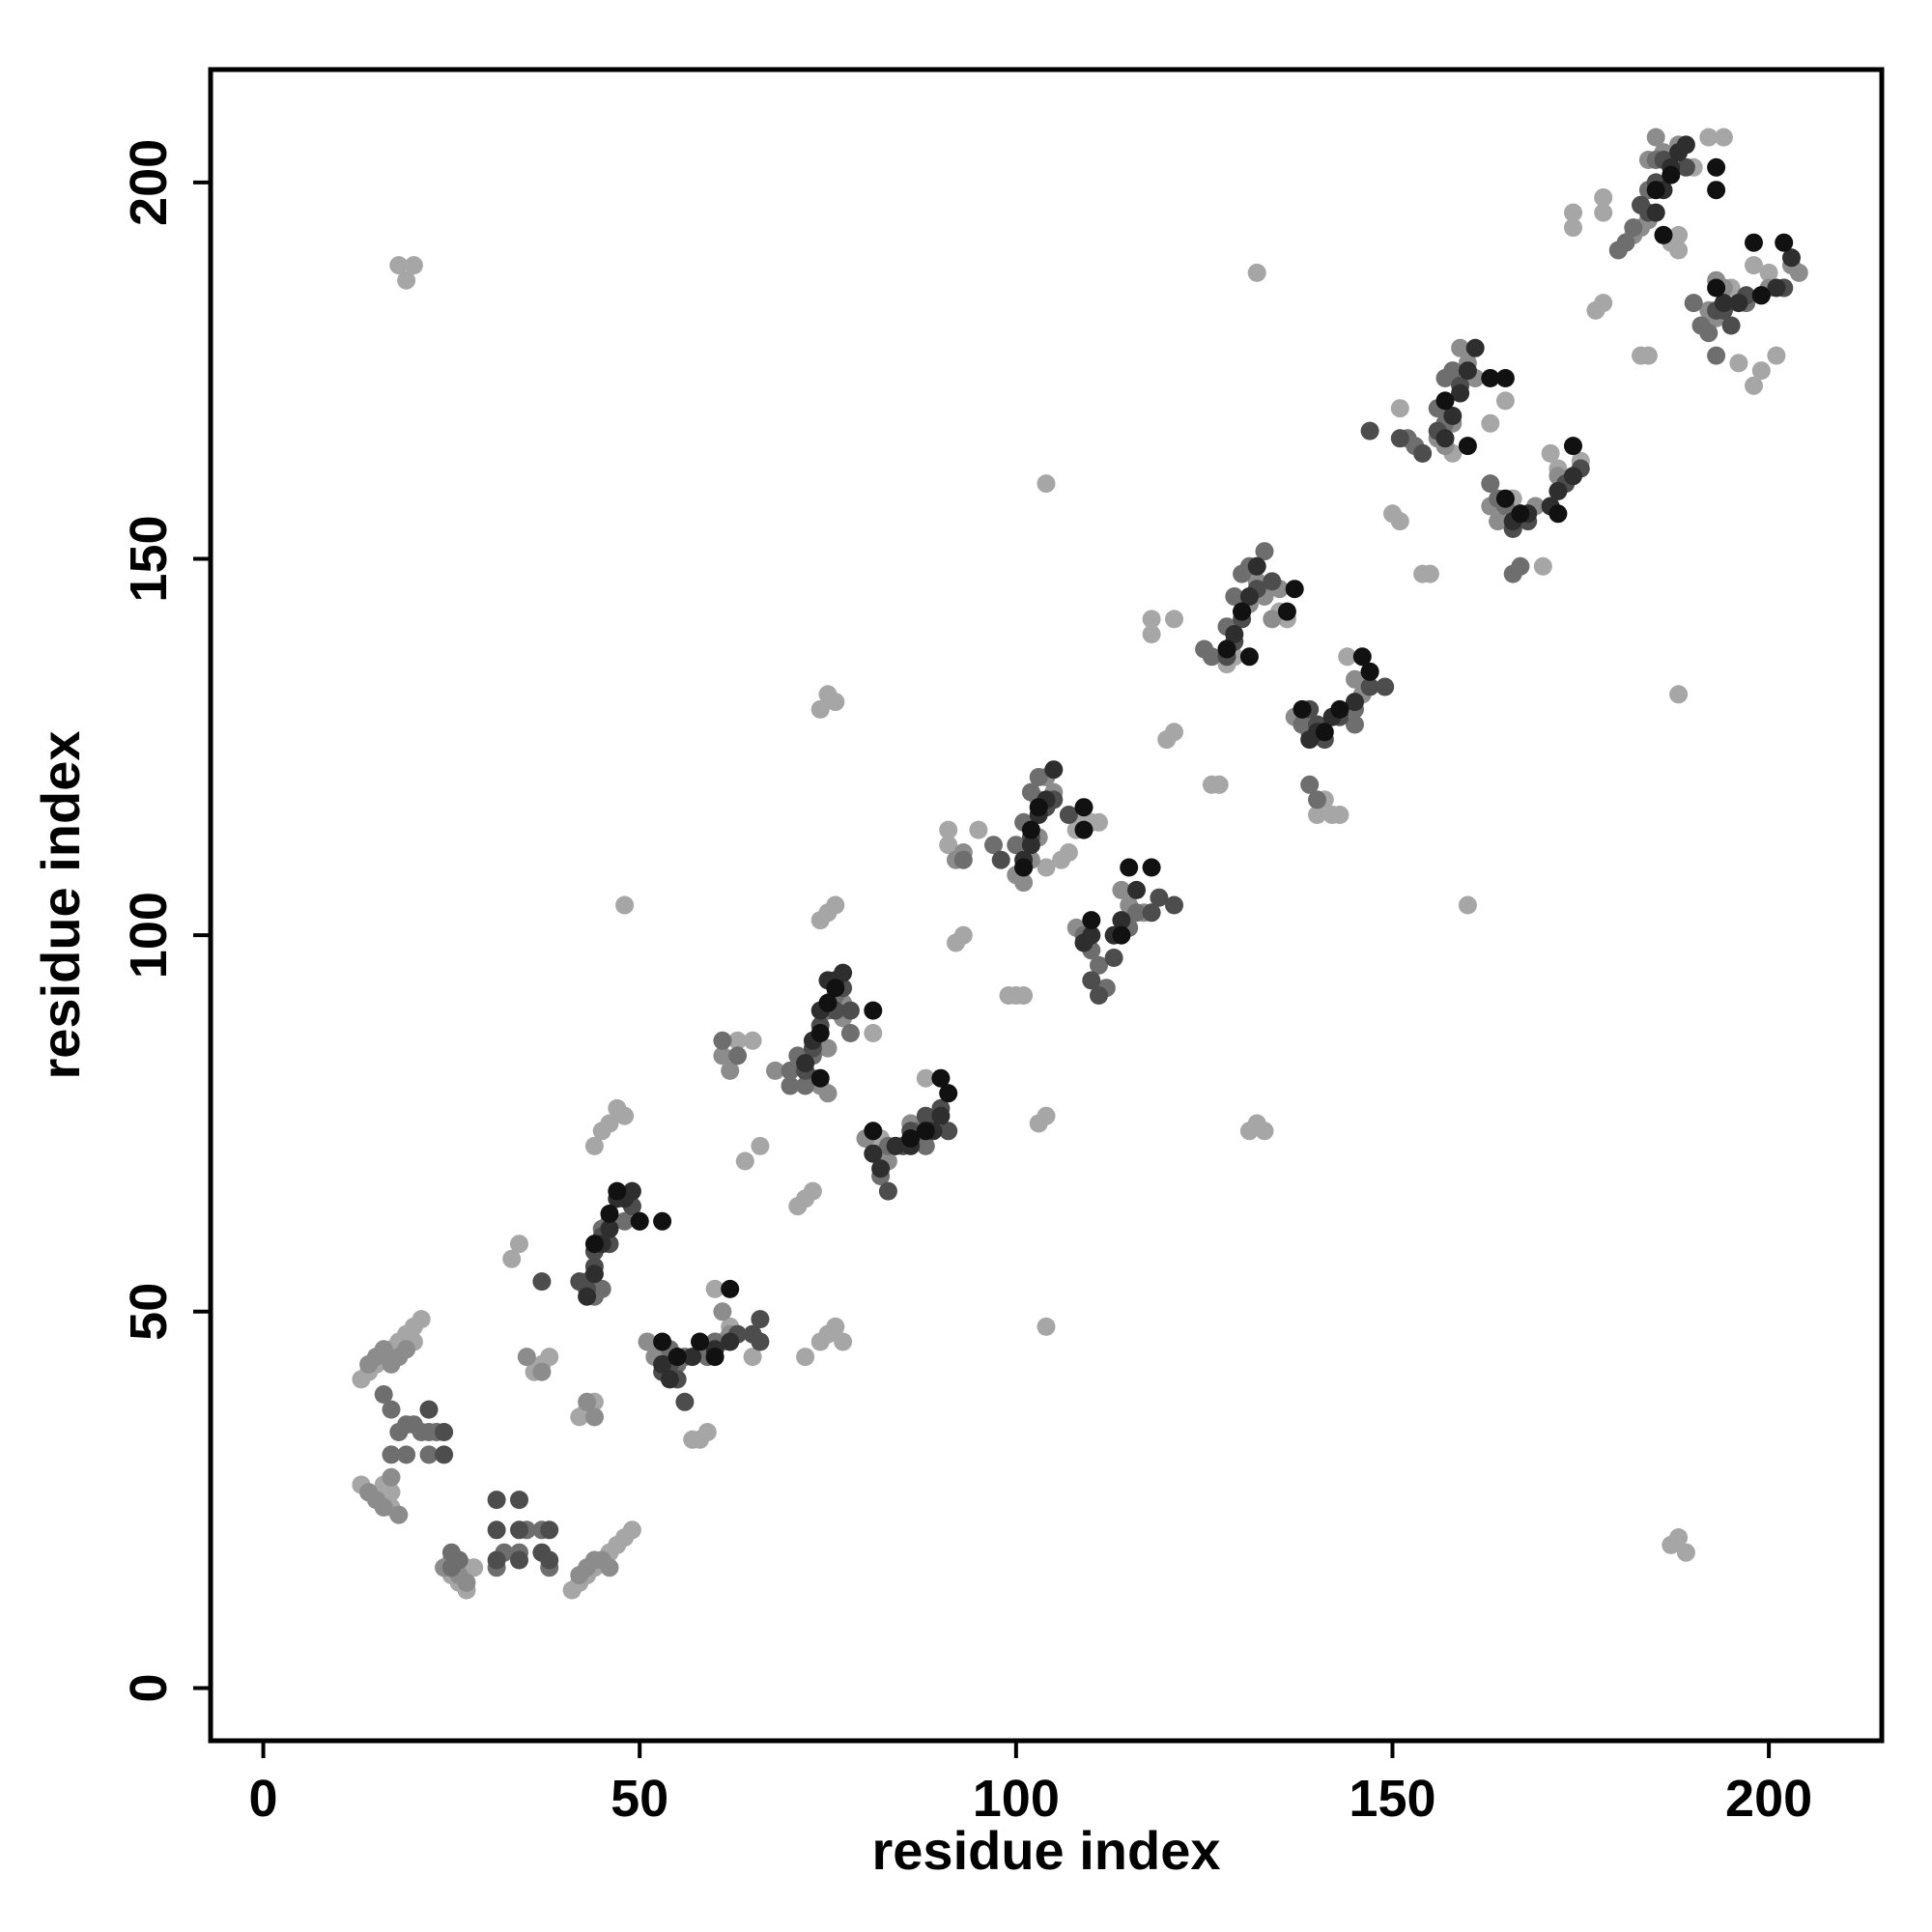  Describe the element at coordinates (263, 1799) in the screenshot. I see `x-tick-label: 0` at that location.